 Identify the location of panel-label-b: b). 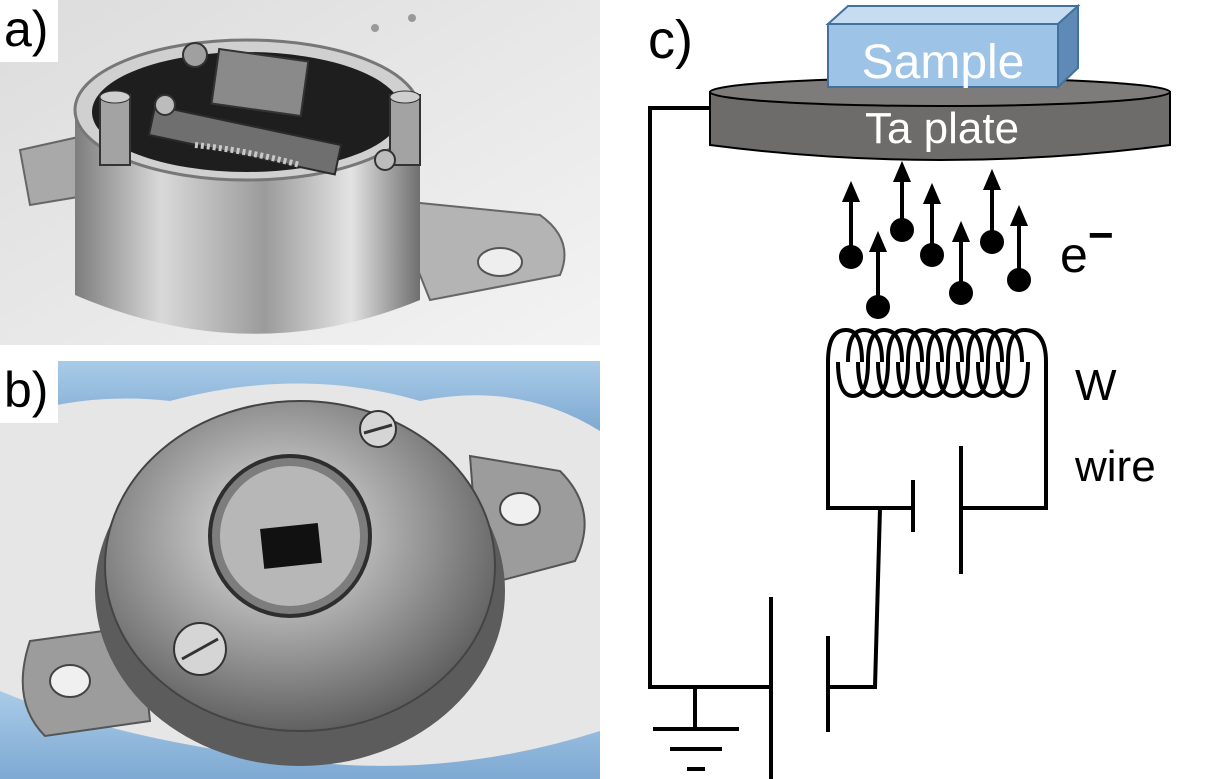
(29, 392).